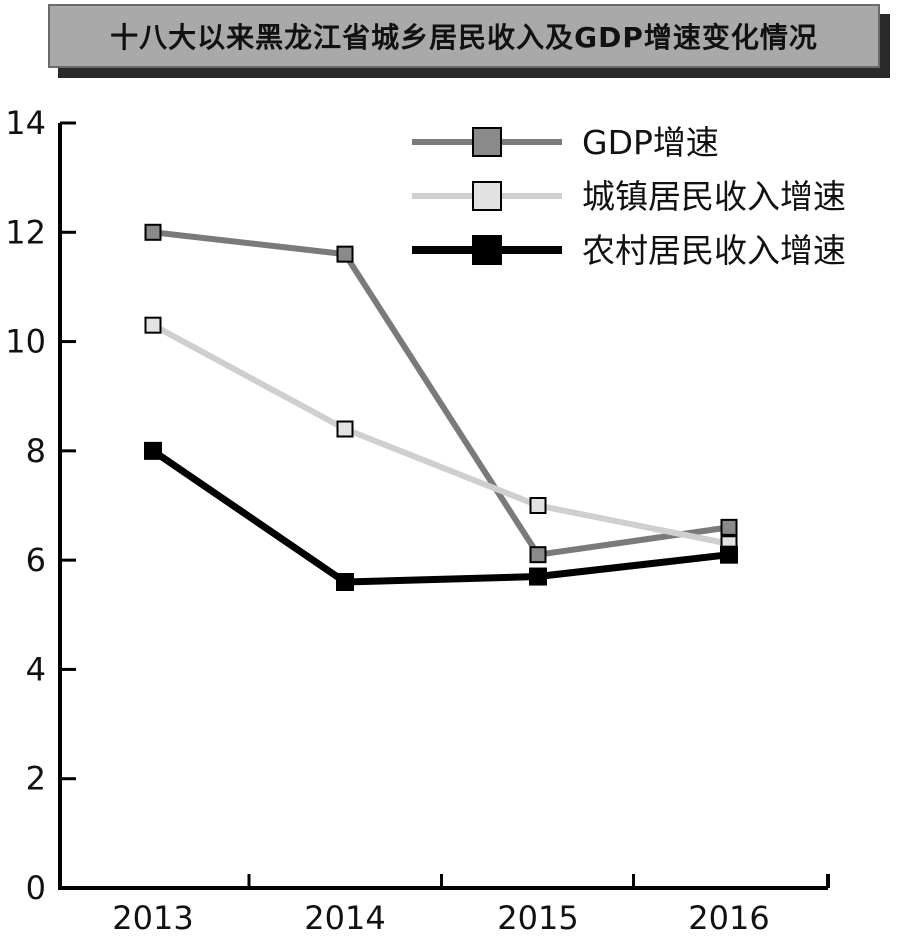  What do you see at coordinates (36, 451) in the screenshot?
I see `y-tick-label: 8` at bounding box center [36, 451].